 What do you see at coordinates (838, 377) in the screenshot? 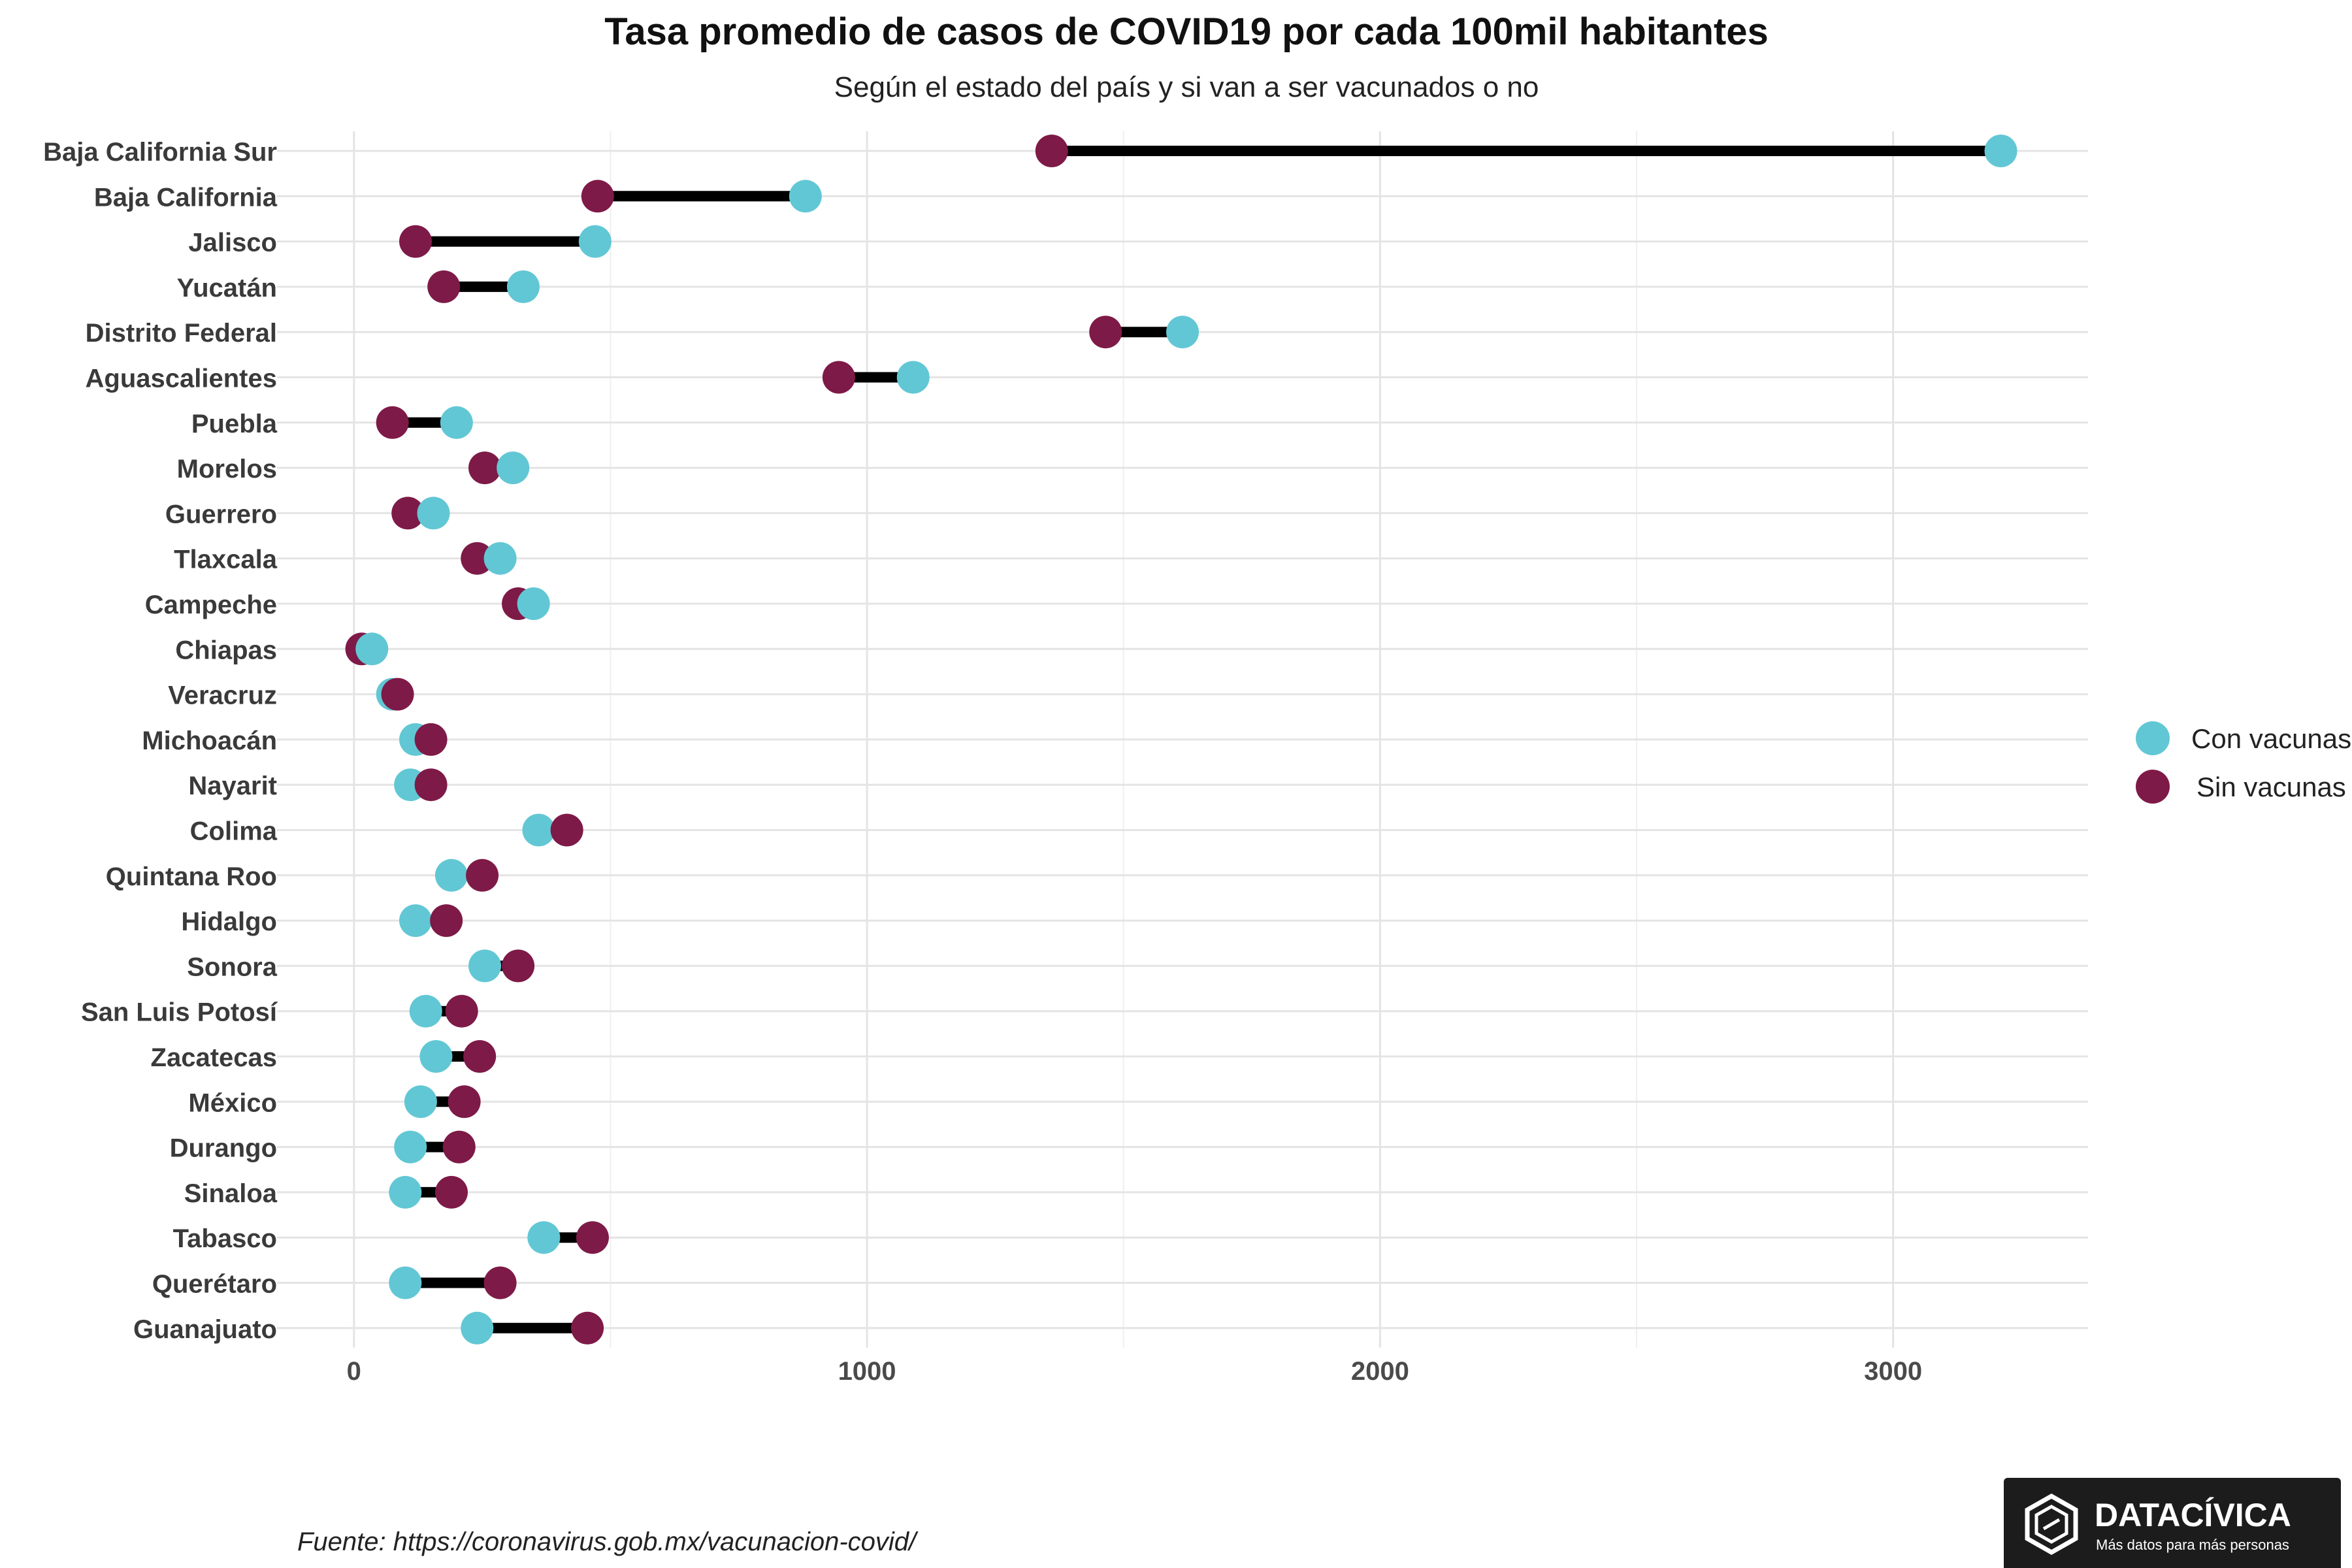
I see `point-sin-vacunas-aguascalientes` at bounding box center [838, 377].